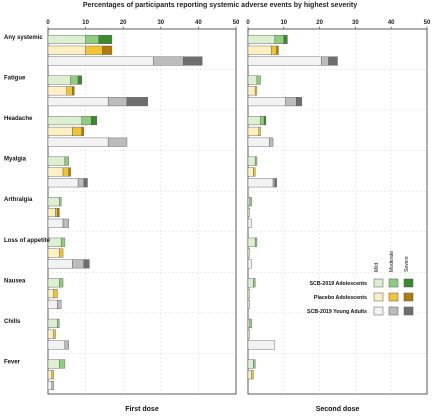 This screenshot has height=417, width=440. I want to click on bar-first-dose-any-systemic-scb-2019-adolescents-severe, so click(105, 39).